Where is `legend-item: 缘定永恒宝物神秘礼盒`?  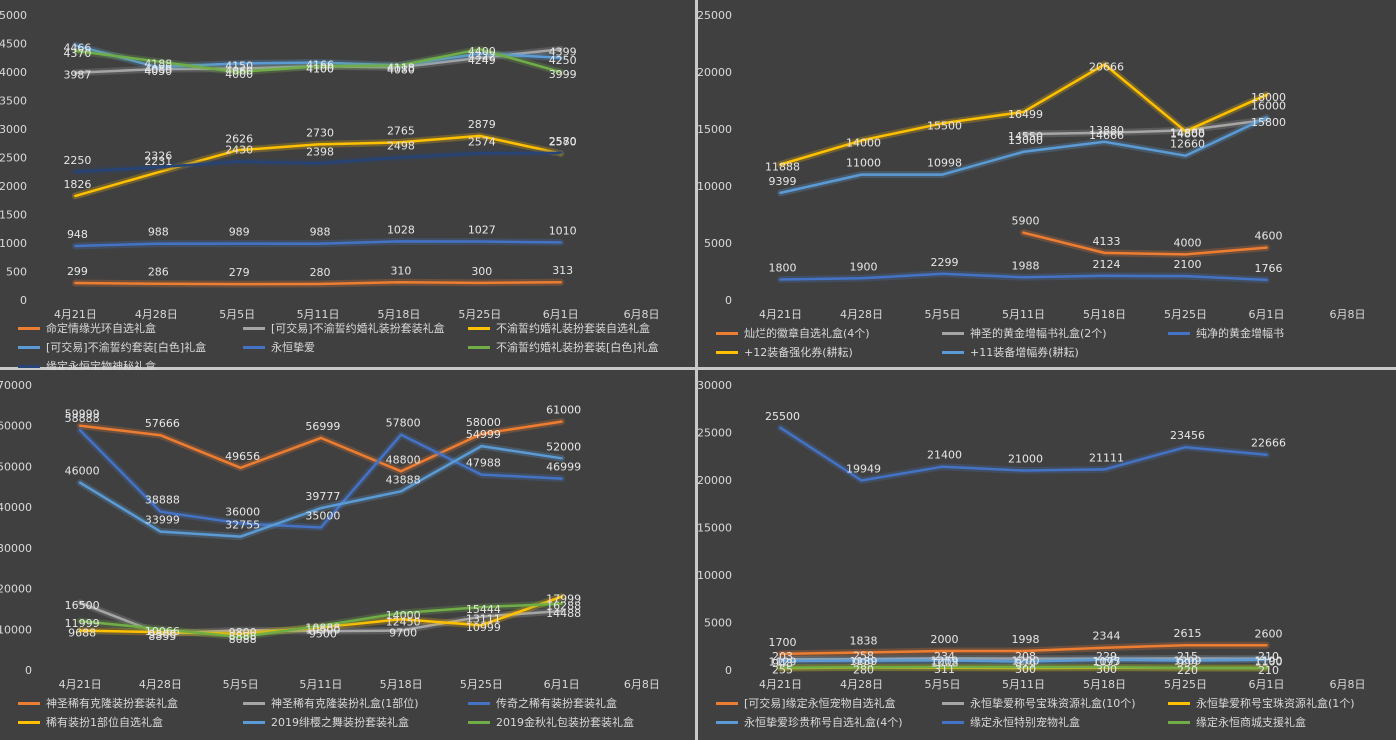
legend-item: 缘定永恒宝物神秘礼盒 is located at coordinates (127, 366).